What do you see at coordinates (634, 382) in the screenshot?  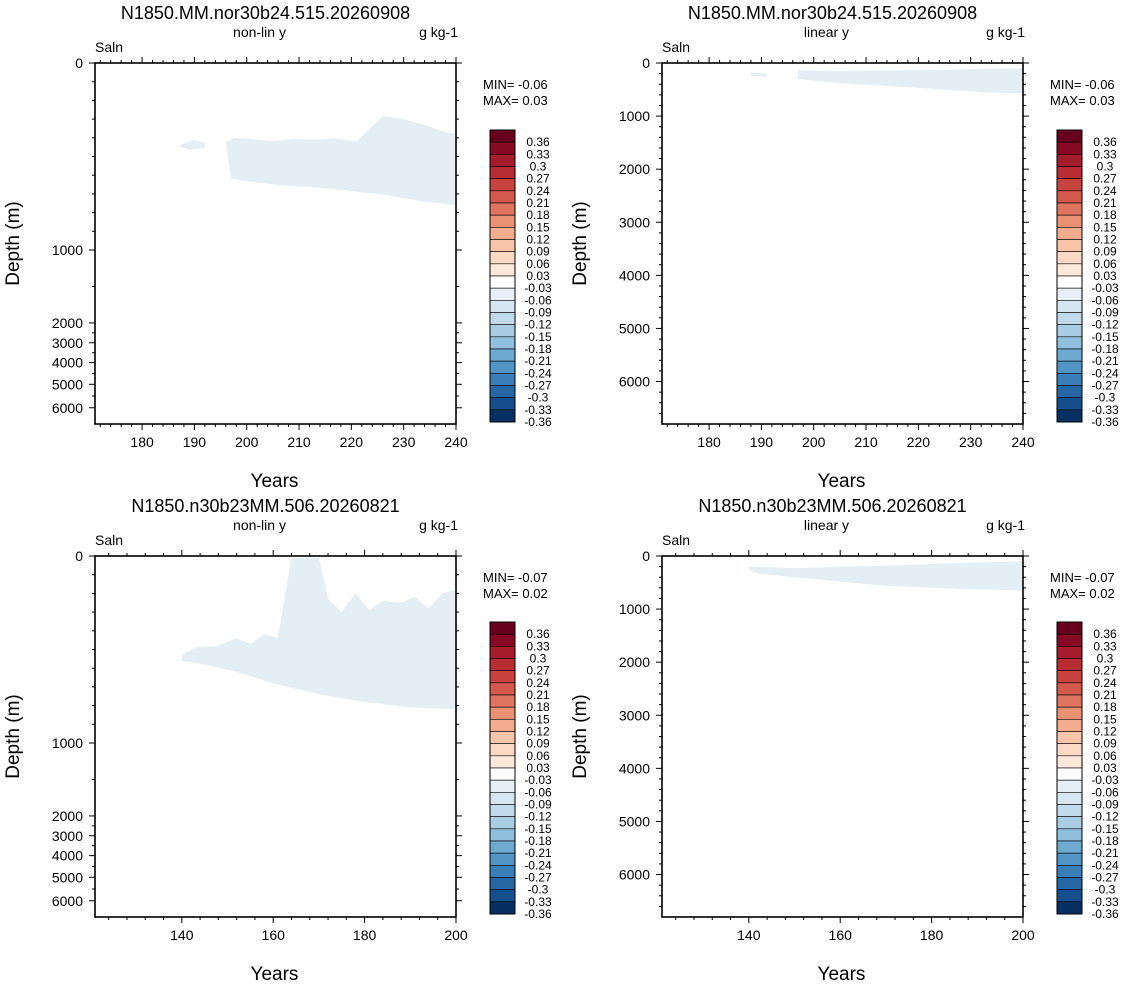 I see `y-tick-label: 6000` at bounding box center [634, 382].